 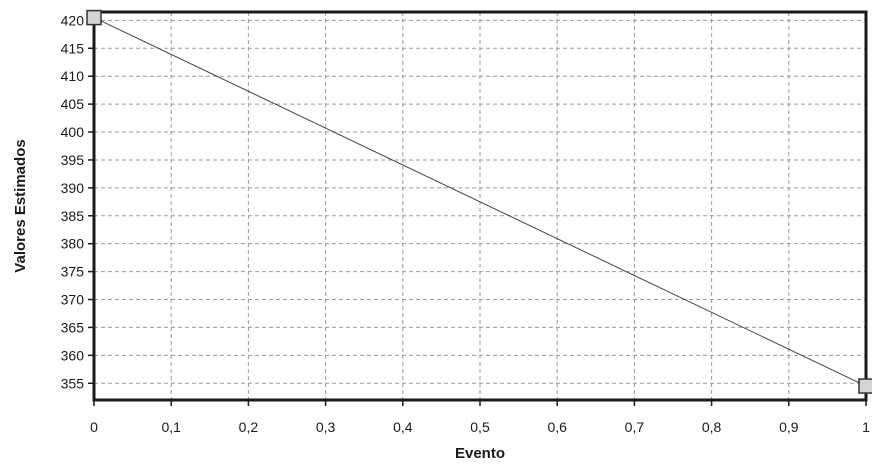 I want to click on x-tick-label: 0,9, so click(x=789, y=427).